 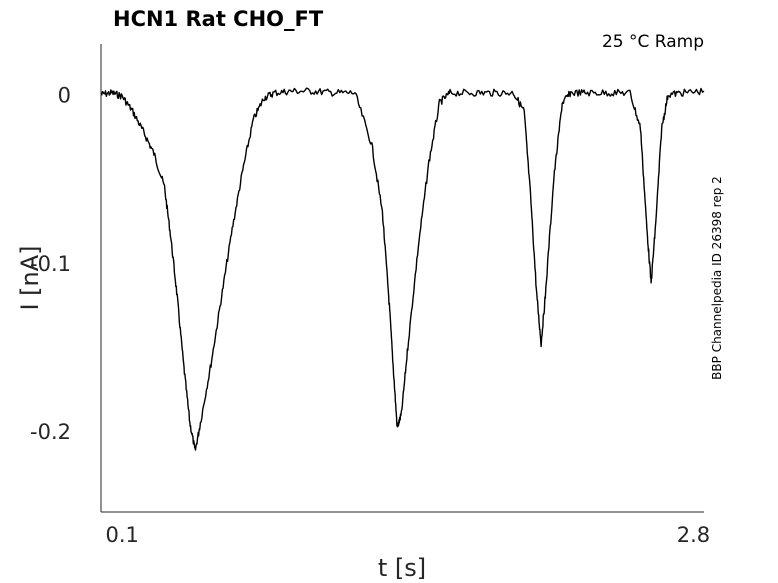 I want to click on chart-title: HCN1 Rat CHO_FT, so click(x=218, y=19).